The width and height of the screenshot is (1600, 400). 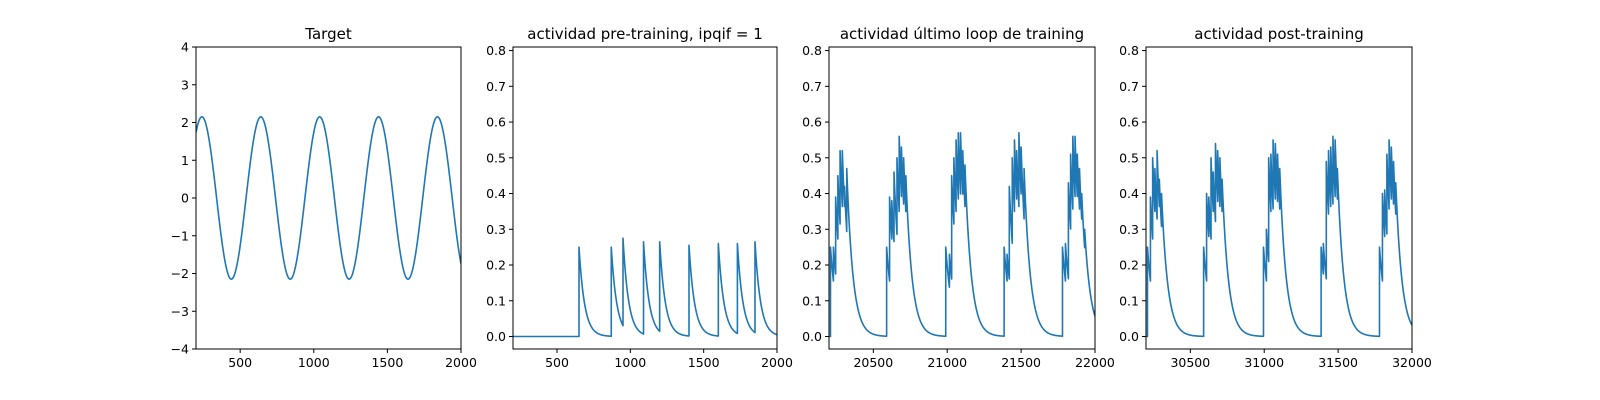 What do you see at coordinates (180, 349) in the screenshot?
I see `y-tick-label: −4` at bounding box center [180, 349].